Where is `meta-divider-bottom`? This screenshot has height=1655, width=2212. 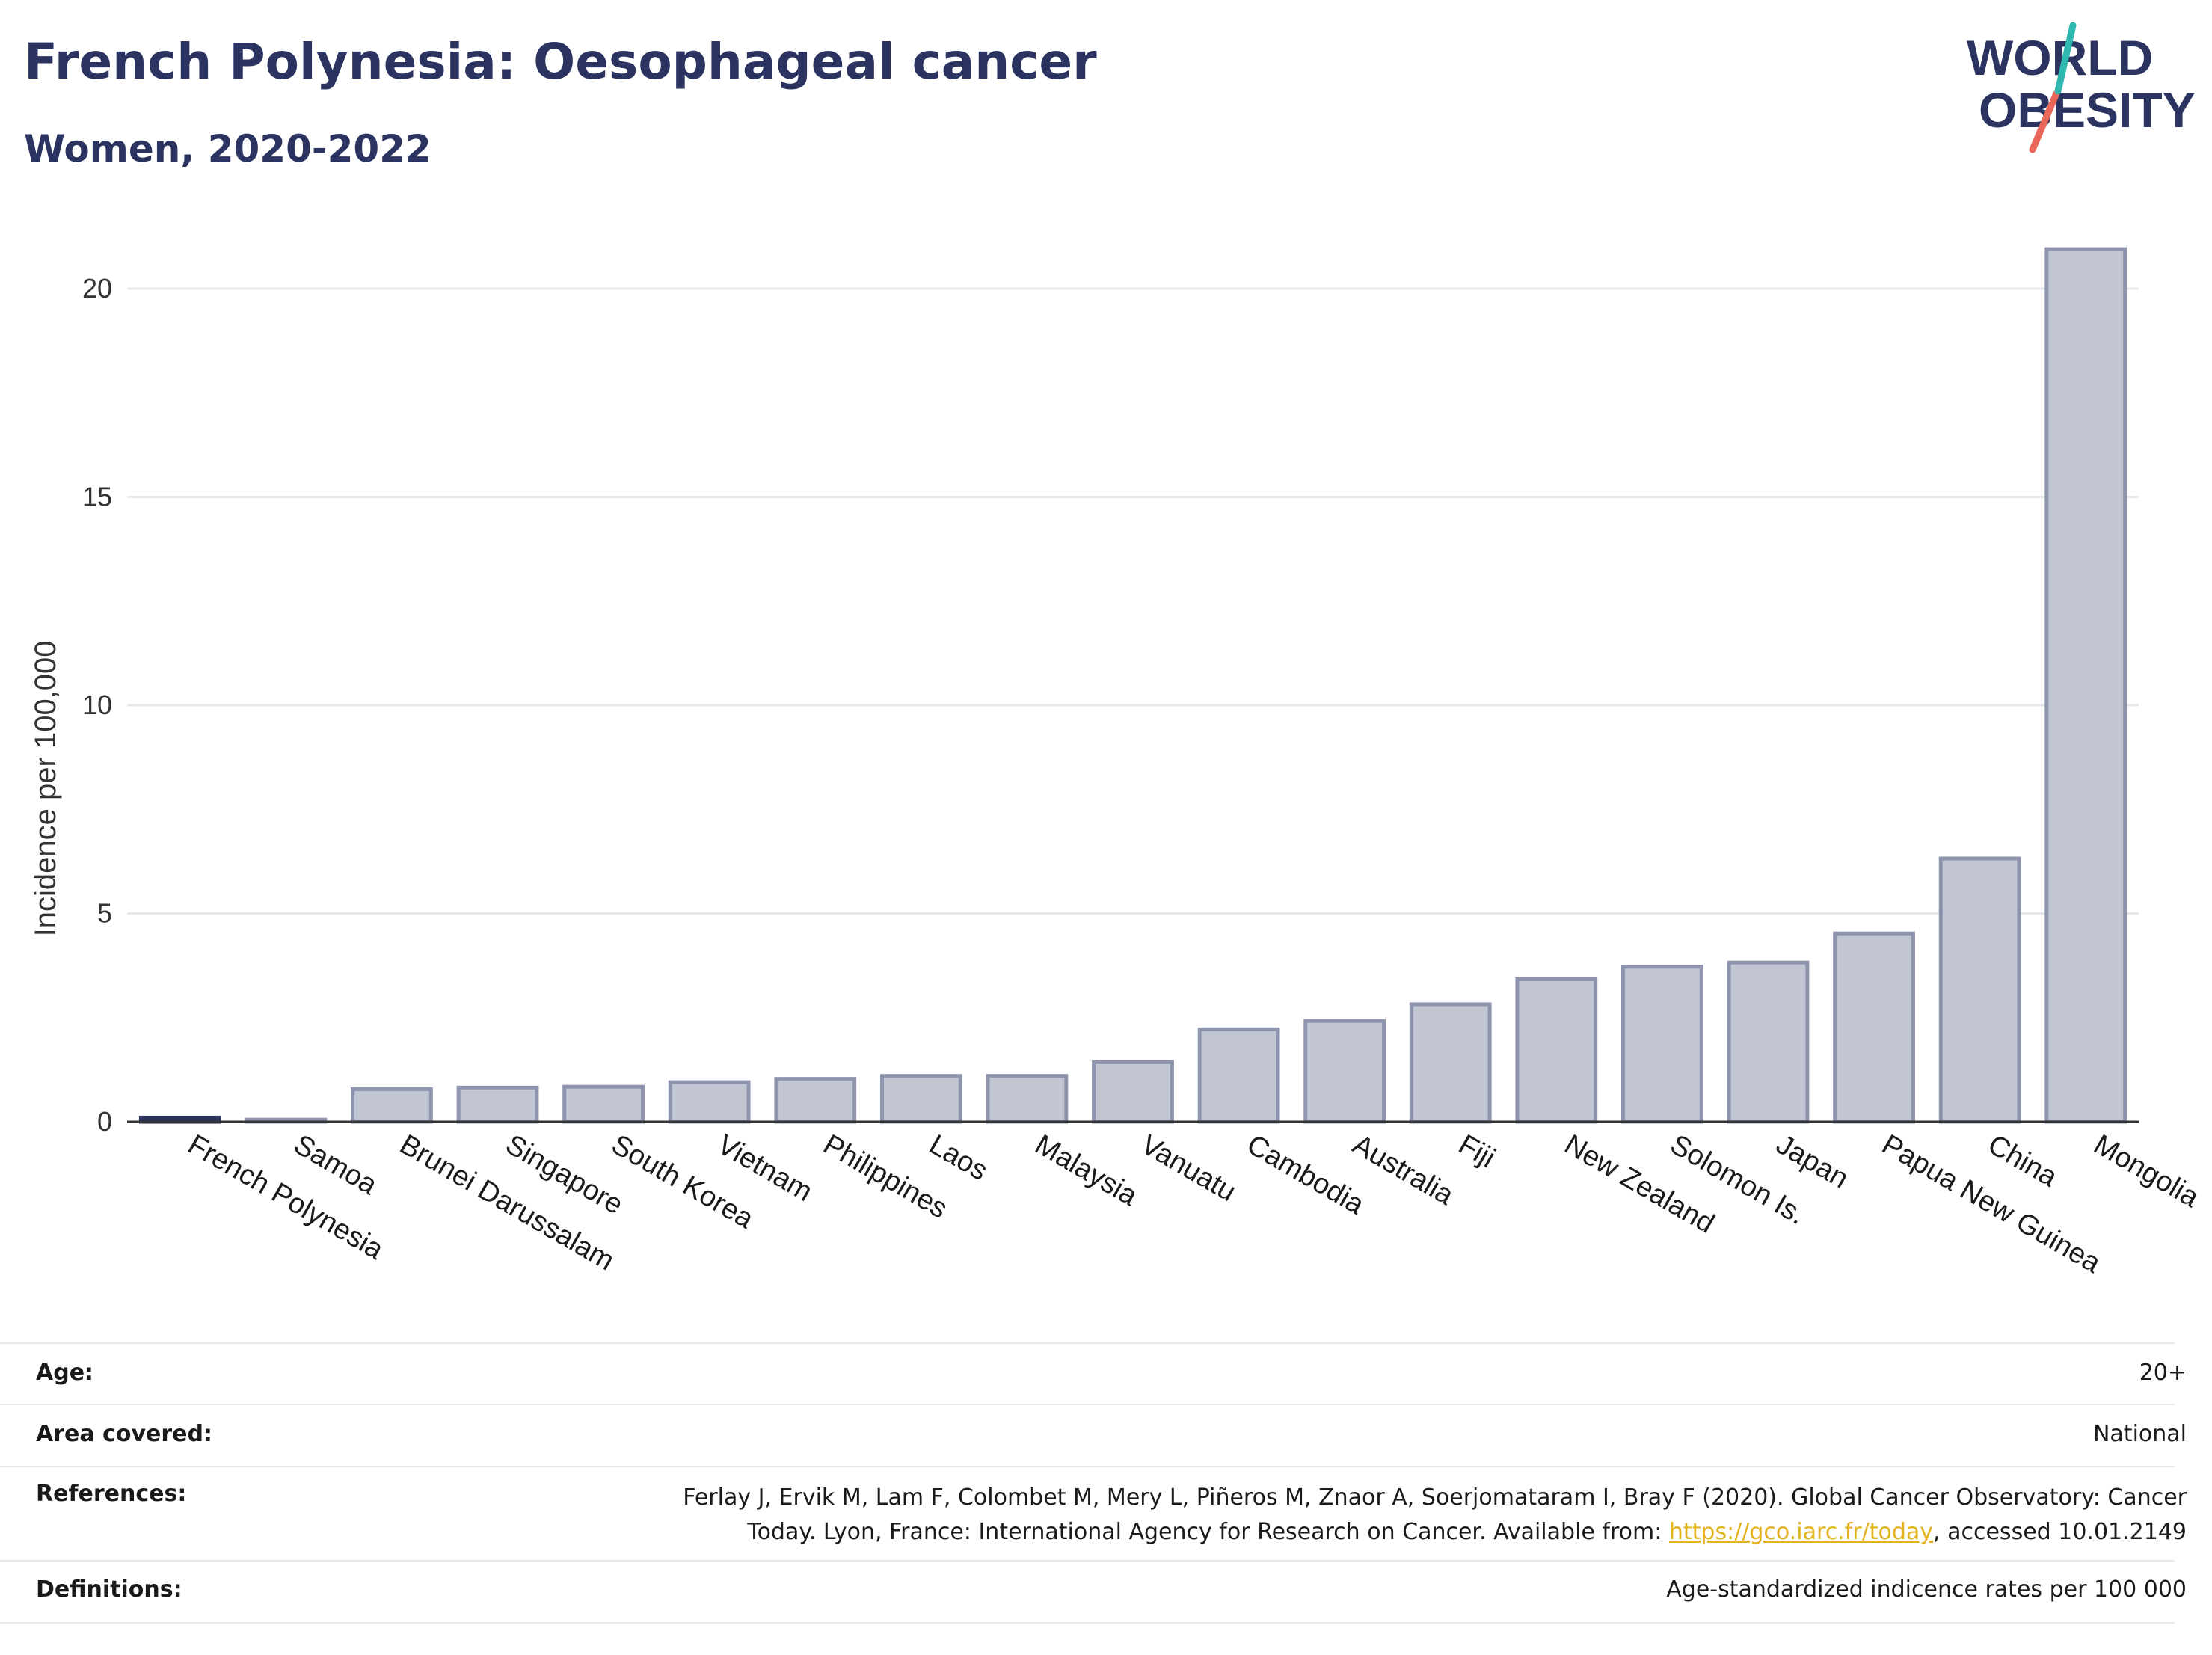 meta-divider-bottom is located at coordinates (1087, 1623).